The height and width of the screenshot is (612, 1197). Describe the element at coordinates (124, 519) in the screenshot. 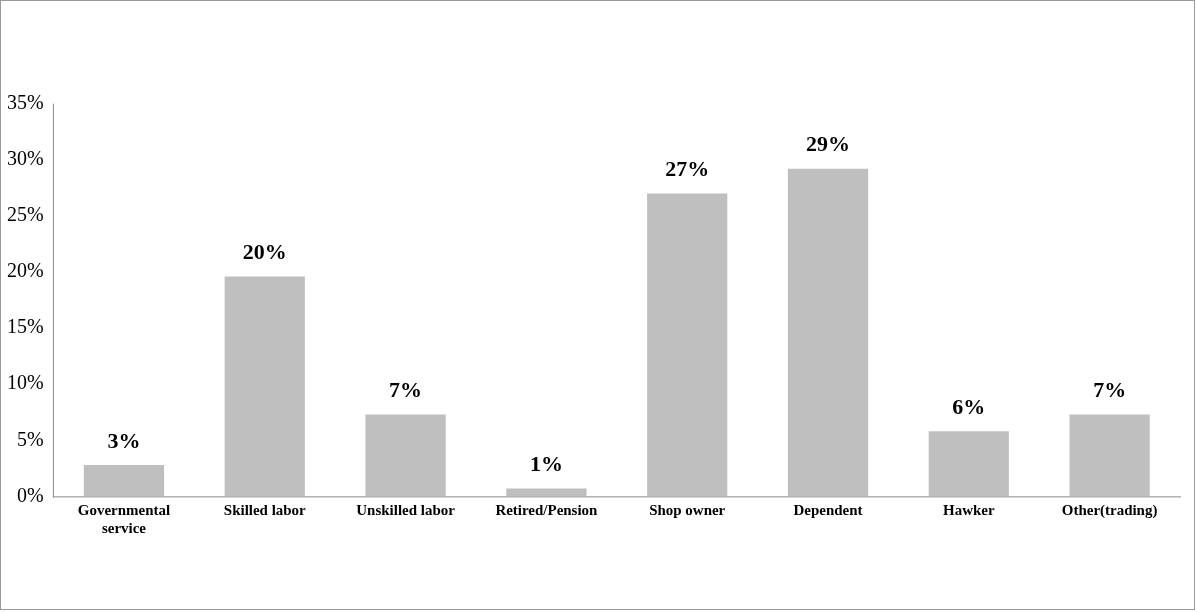

I see `x-tick-label: Governmental service` at that location.